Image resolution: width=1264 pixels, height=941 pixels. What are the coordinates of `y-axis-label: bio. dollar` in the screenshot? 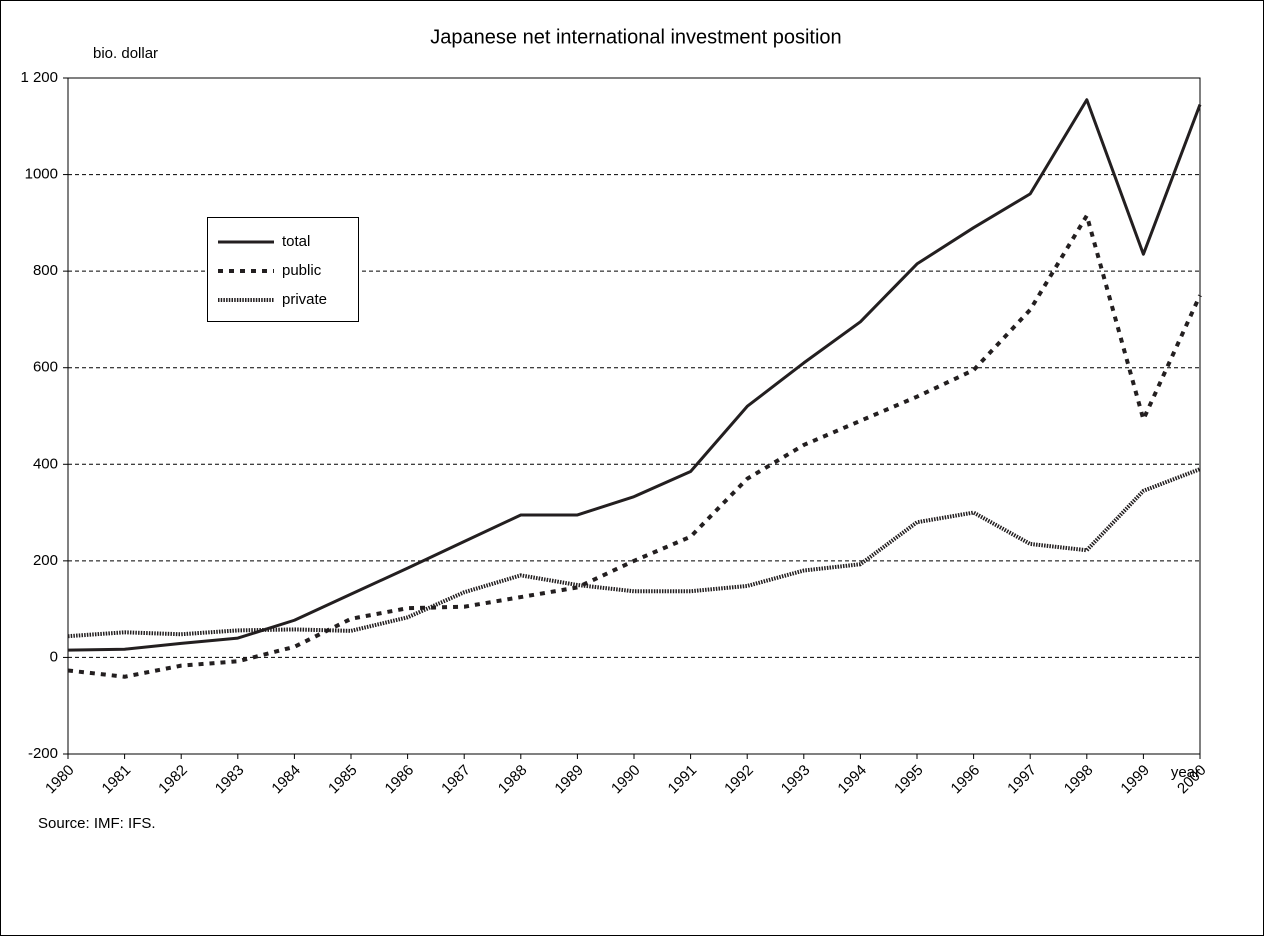 It's located at (125, 53).